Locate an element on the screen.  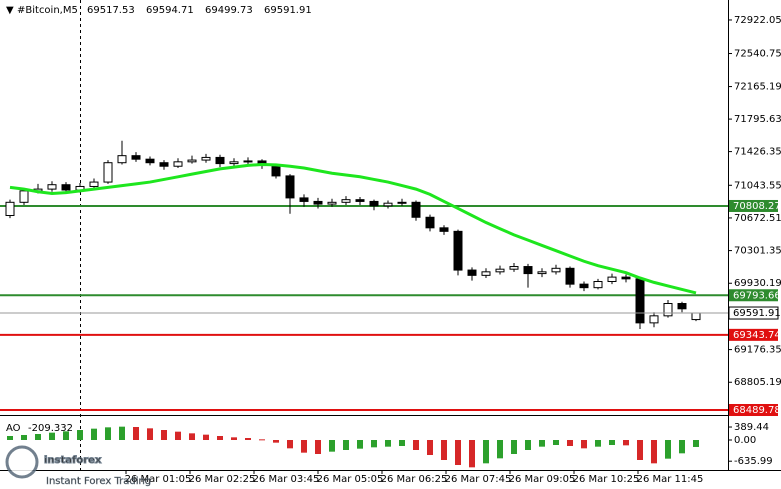
x-tick-label: 26 Mar 09:05 is located at coordinates (542, 479).